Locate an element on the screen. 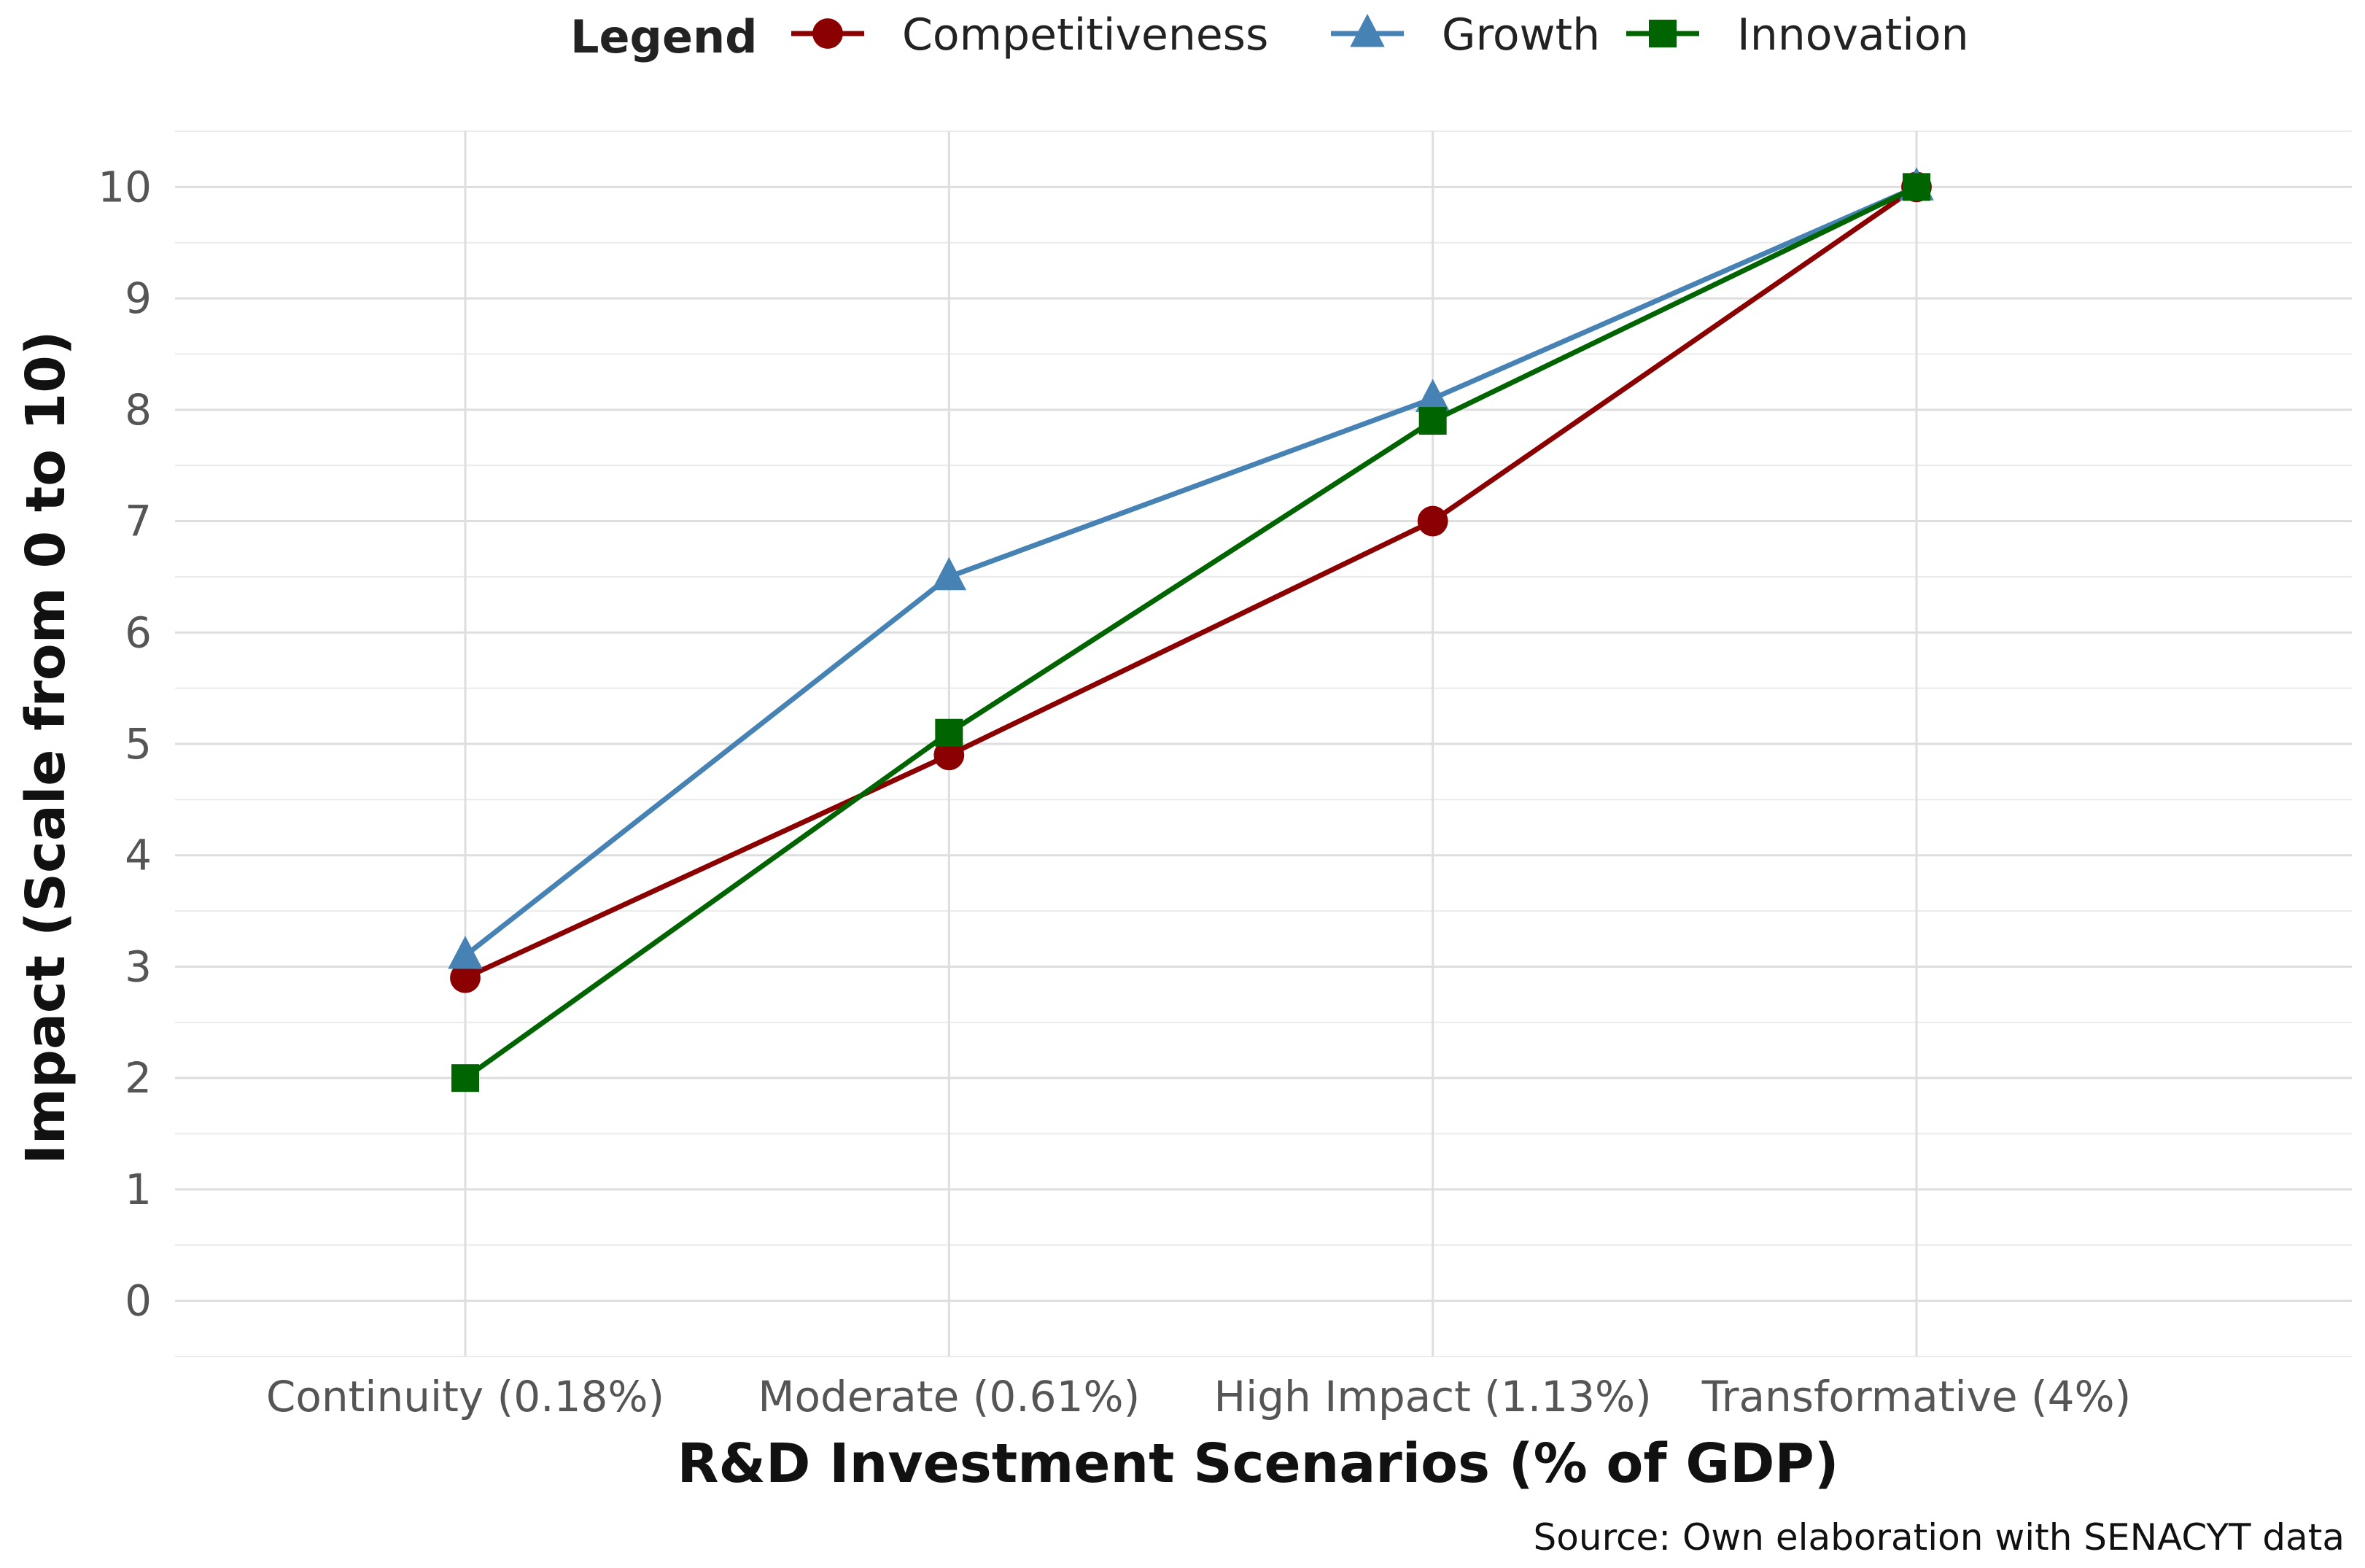 The height and width of the screenshot is (1568, 2365). legend-item-competitiveness: Competitiveness is located at coordinates (1029, 35).